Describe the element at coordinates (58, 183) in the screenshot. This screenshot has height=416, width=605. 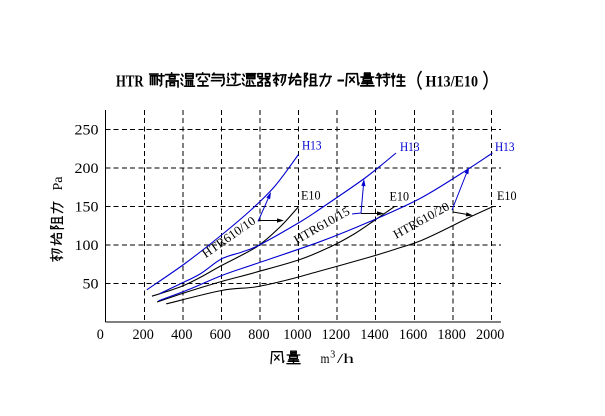
I see `svg-text: Pa` at that location.